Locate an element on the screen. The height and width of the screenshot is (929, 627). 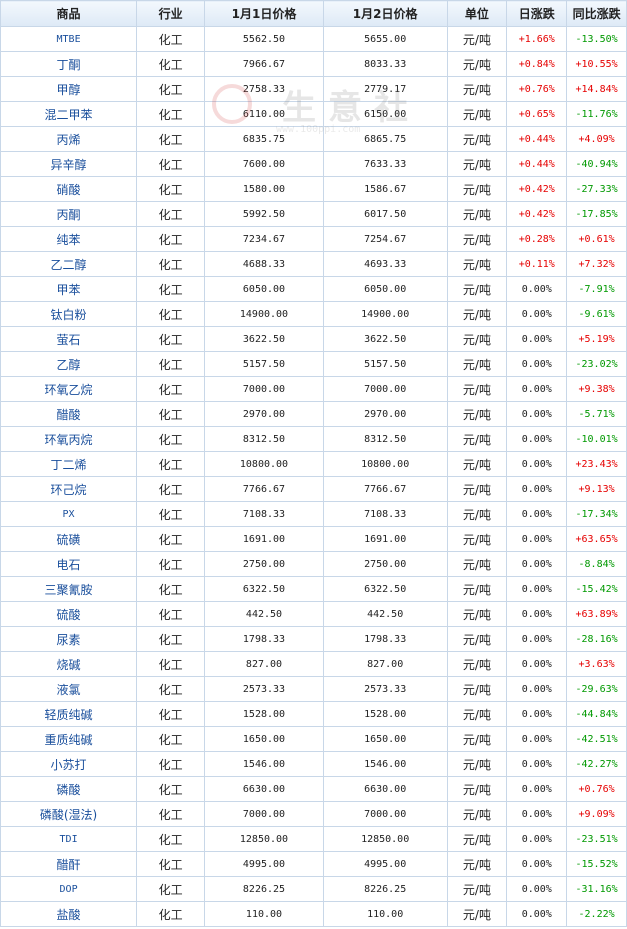
product-name: 盐酸 is located at coordinates (69, 914).